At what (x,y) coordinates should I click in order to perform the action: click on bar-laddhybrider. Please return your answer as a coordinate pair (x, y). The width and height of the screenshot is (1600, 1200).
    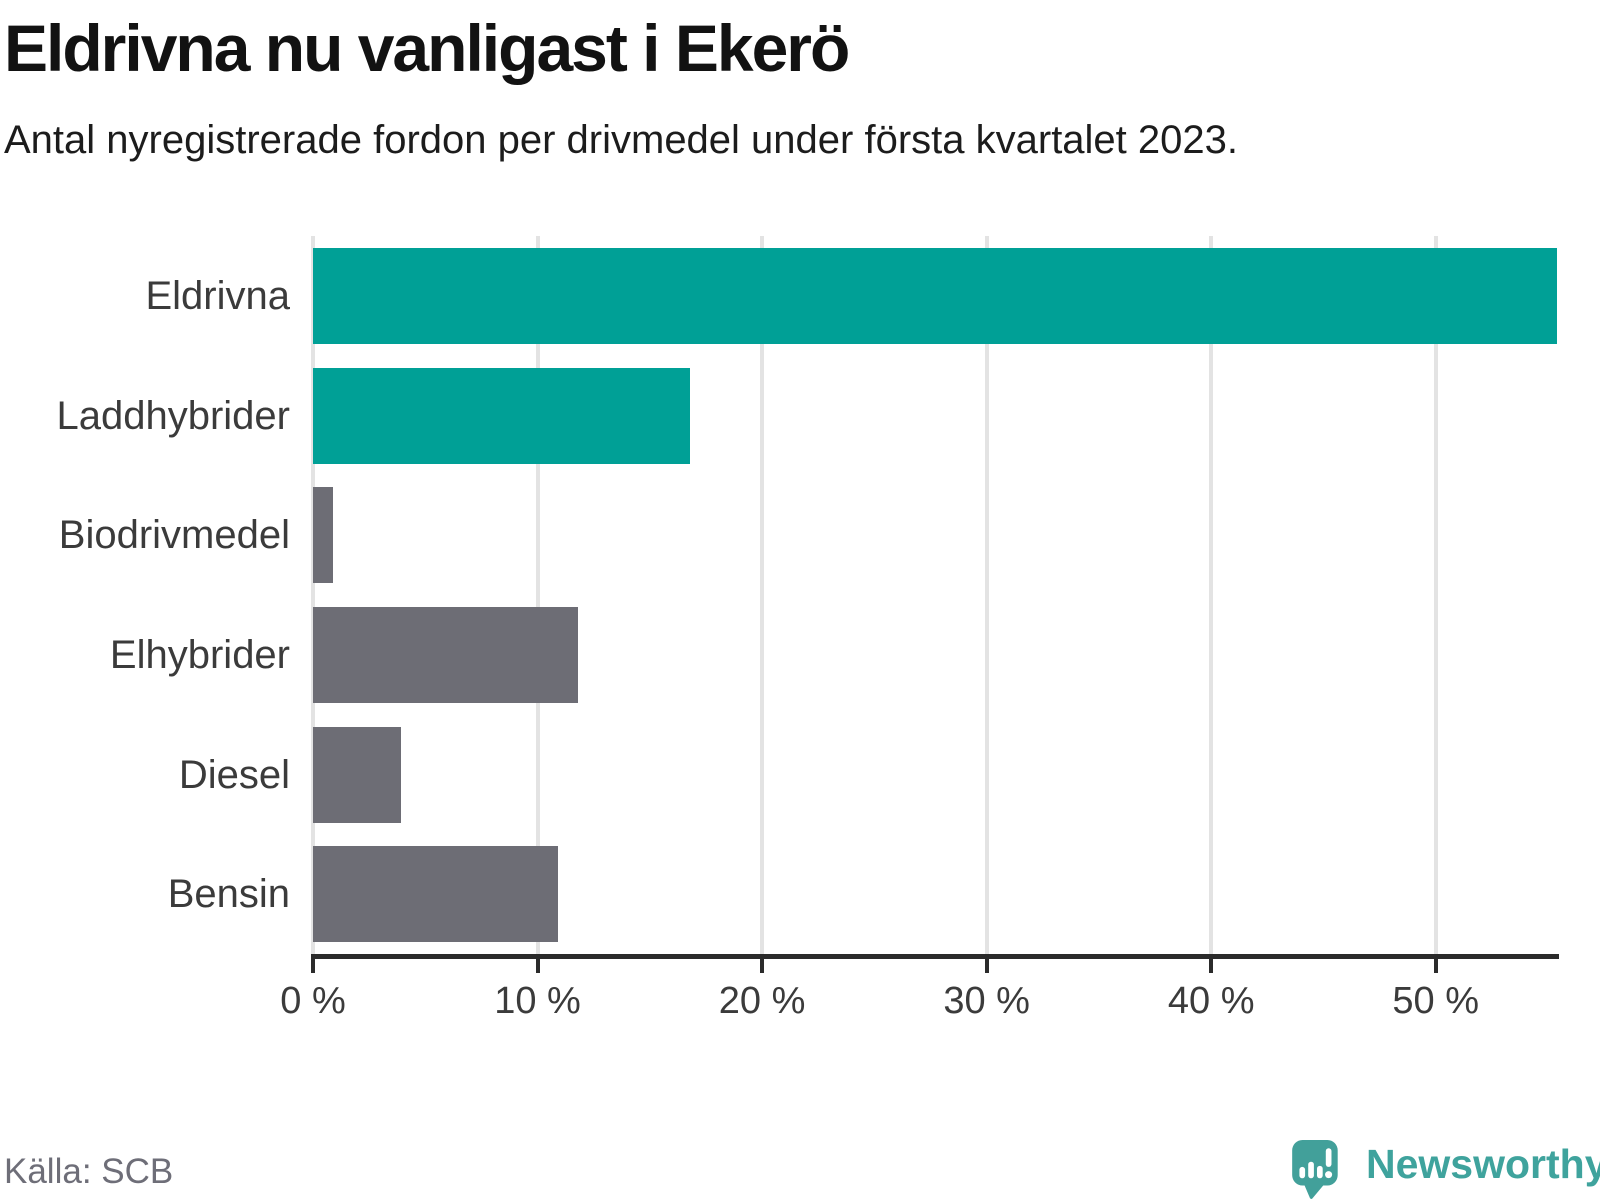
    Looking at the image, I should click on (502, 415).